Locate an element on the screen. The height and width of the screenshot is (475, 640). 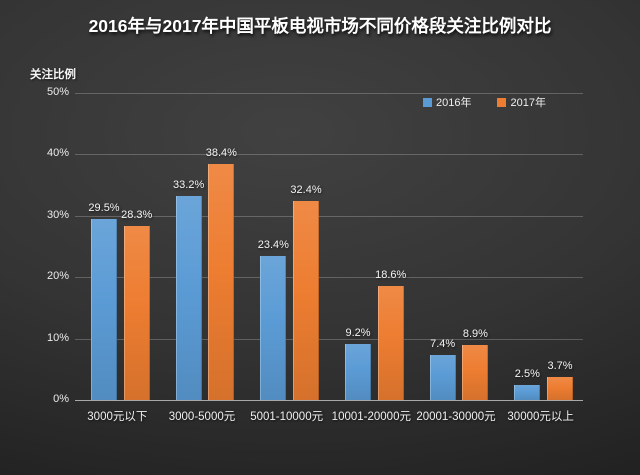
bar-data-label: 9.2% is located at coordinates (358, 332).